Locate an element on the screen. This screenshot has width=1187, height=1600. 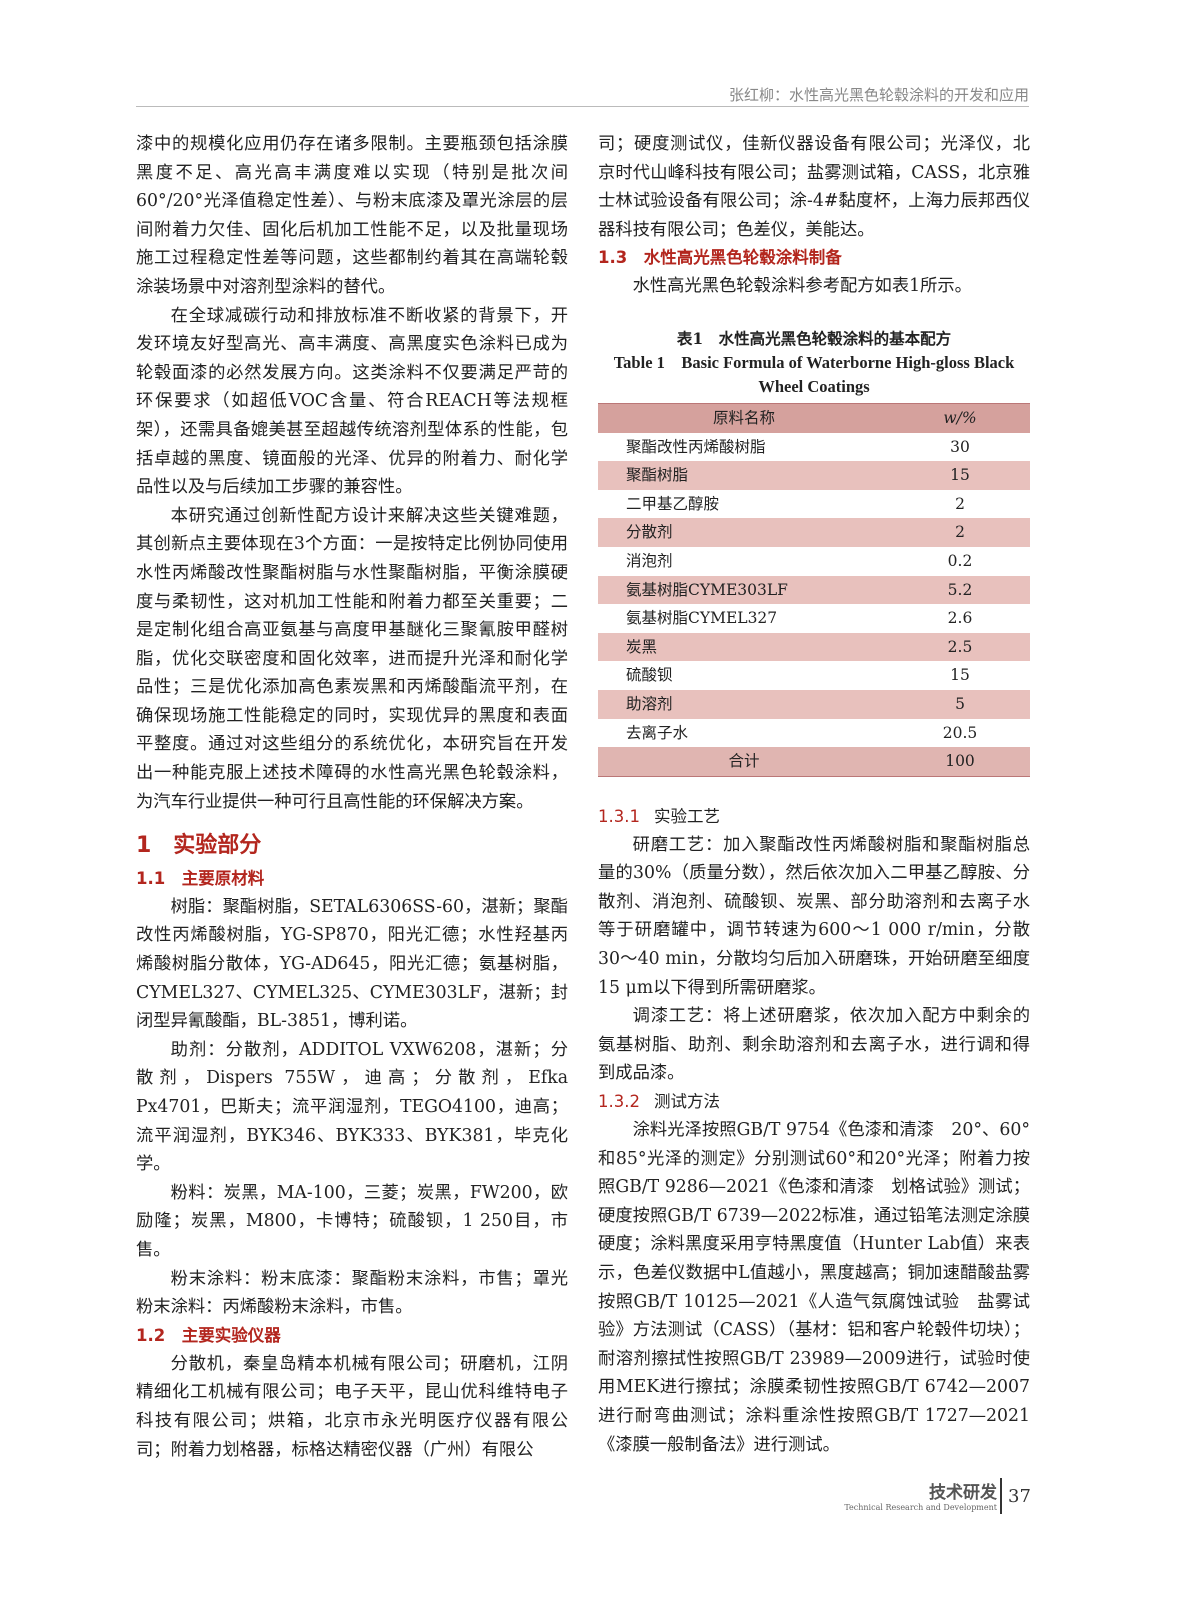
footer-section-cn: 技术研发 is located at coordinates (963, 1493).